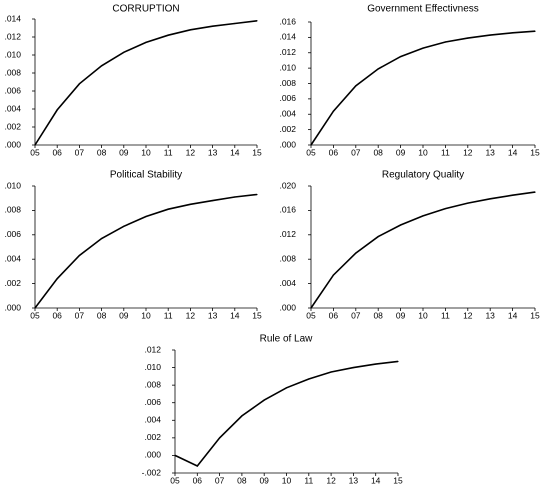 Image resolution: width=550 pixels, height=487 pixels. Describe the element at coordinates (12, 54) in the screenshot. I see `y-tick-label: .010` at that location.